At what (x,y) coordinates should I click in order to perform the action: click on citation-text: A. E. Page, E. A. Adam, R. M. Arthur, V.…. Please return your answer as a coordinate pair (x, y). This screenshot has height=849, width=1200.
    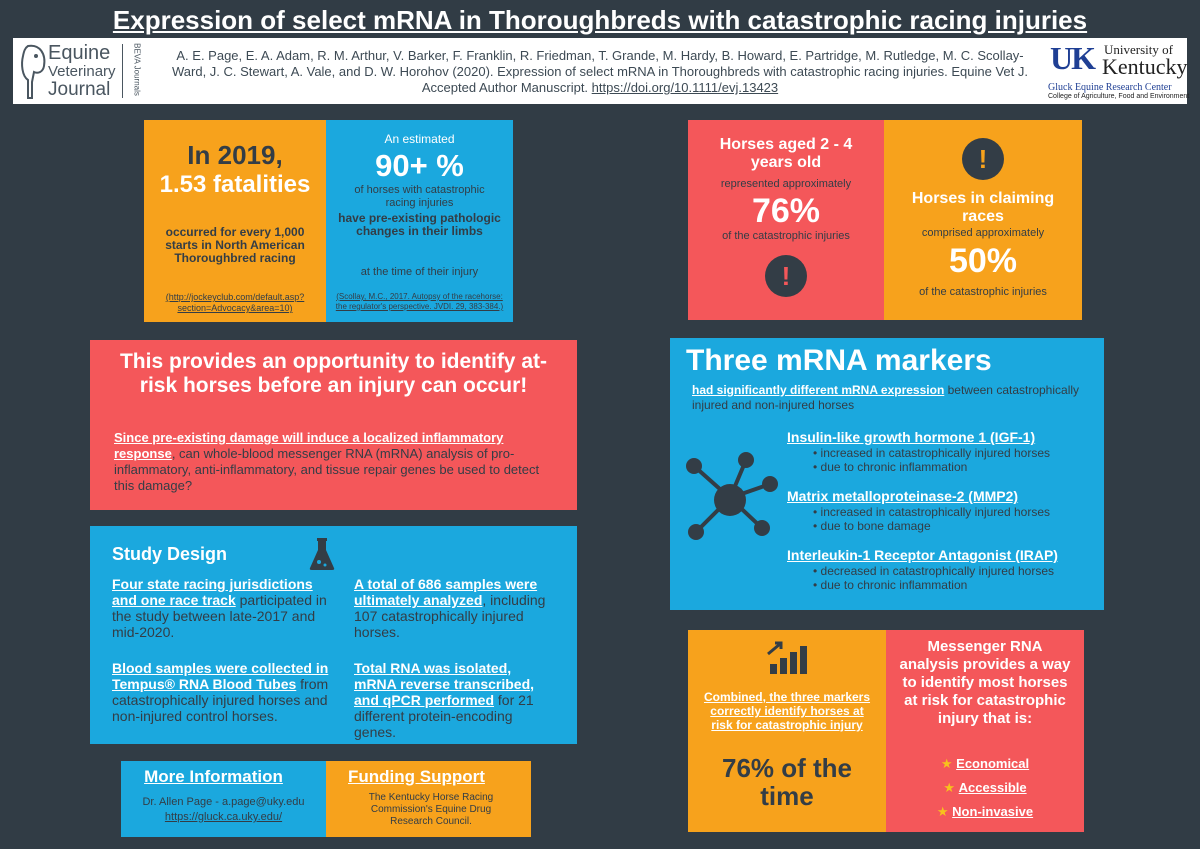
    Looking at the image, I should click on (600, 71).